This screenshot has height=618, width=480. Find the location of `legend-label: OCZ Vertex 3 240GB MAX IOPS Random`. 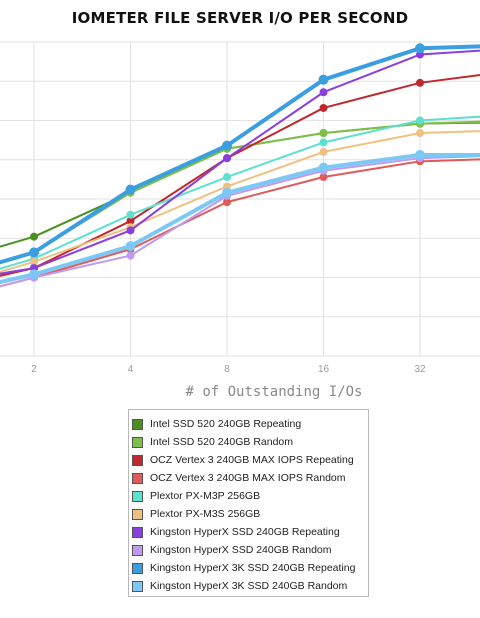

legend-label: OCZ Vertex 3 240GB MAX IOPS Random is located at coordinates (248, 478).